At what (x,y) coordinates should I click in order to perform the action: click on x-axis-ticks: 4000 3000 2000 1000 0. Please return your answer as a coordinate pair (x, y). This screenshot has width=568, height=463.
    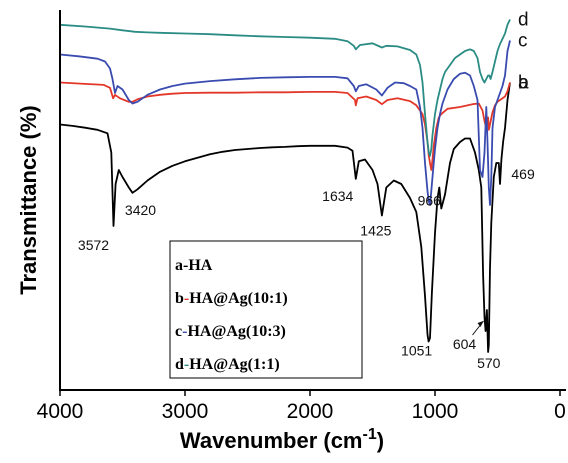
    Looking at the image, I should click on (301, 406).